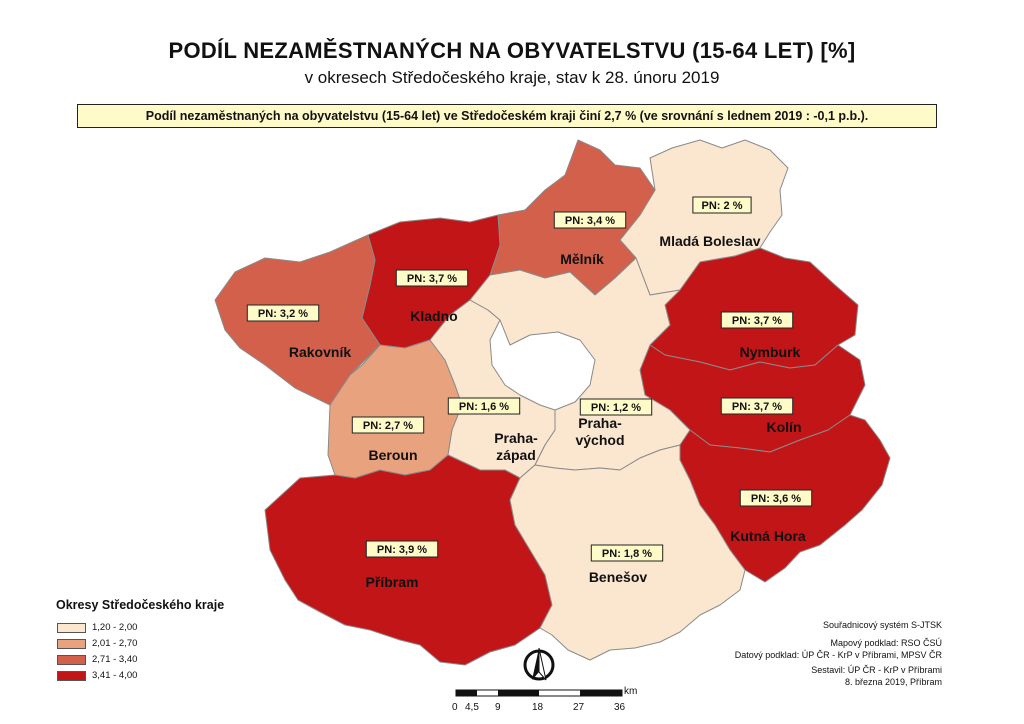 The height and width of the screenshot is (724, 1024). I want to click on scale-tick: 18, so click(538, 707).